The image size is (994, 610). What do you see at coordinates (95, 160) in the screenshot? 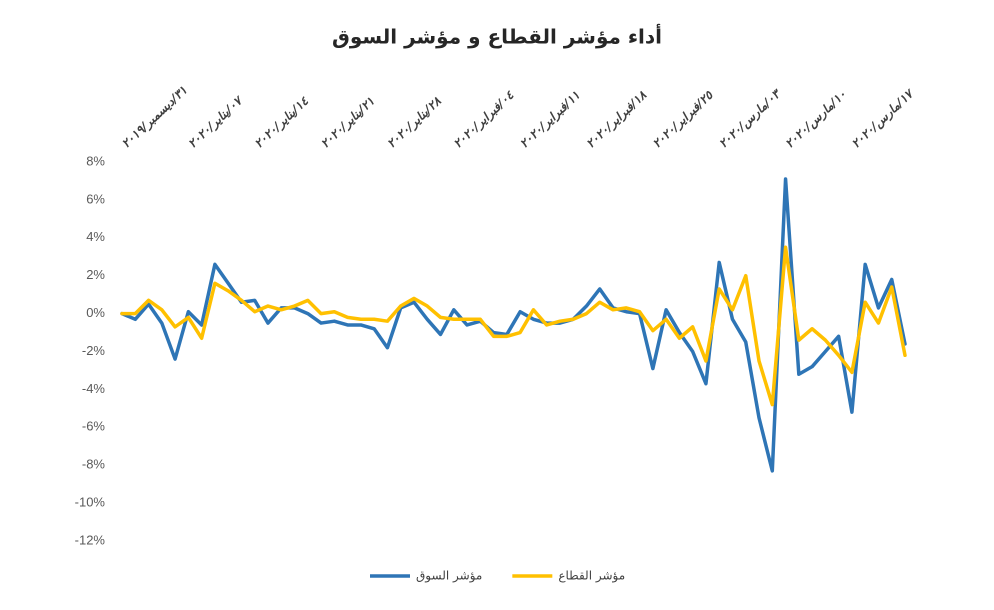
I see `y-tick-label: 8%` at bounding box center [95, 160].